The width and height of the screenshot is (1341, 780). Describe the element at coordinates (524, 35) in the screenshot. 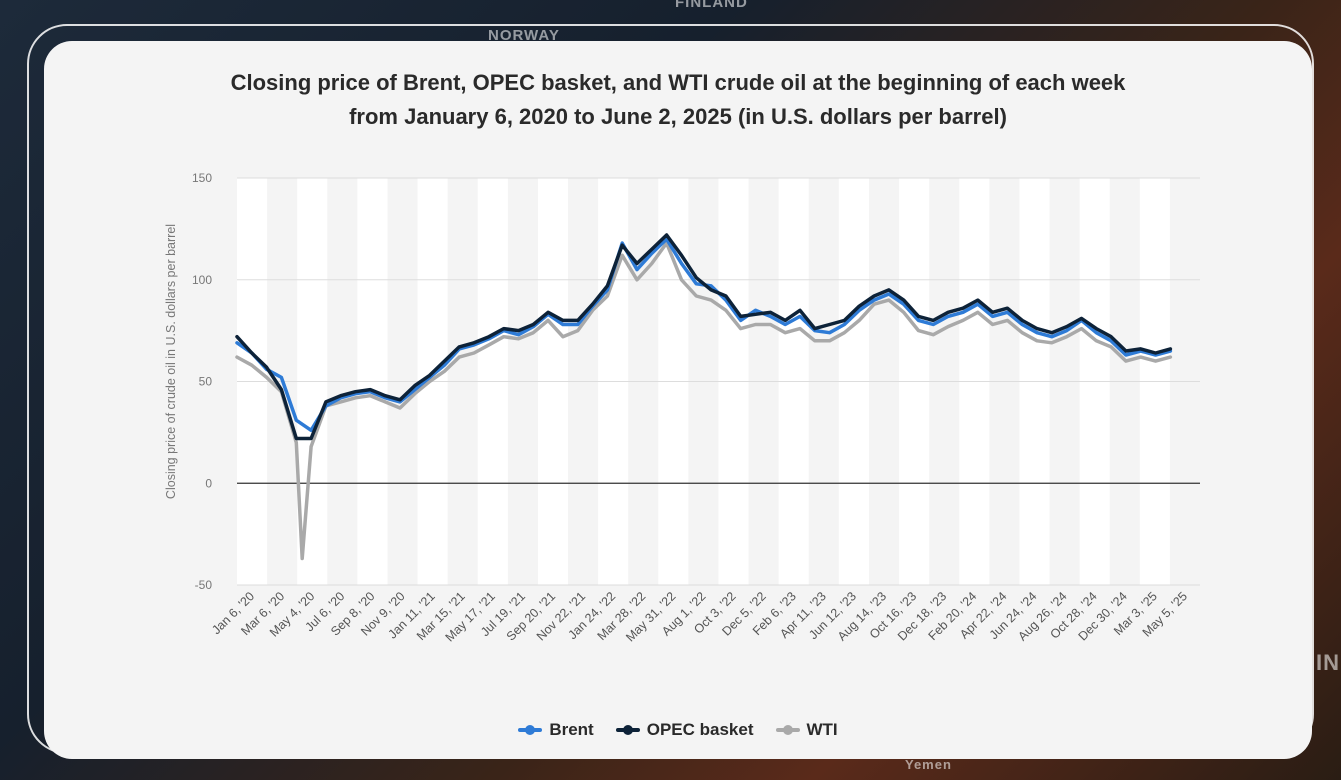

I see `map-label-norway: NORWAY` at that location.